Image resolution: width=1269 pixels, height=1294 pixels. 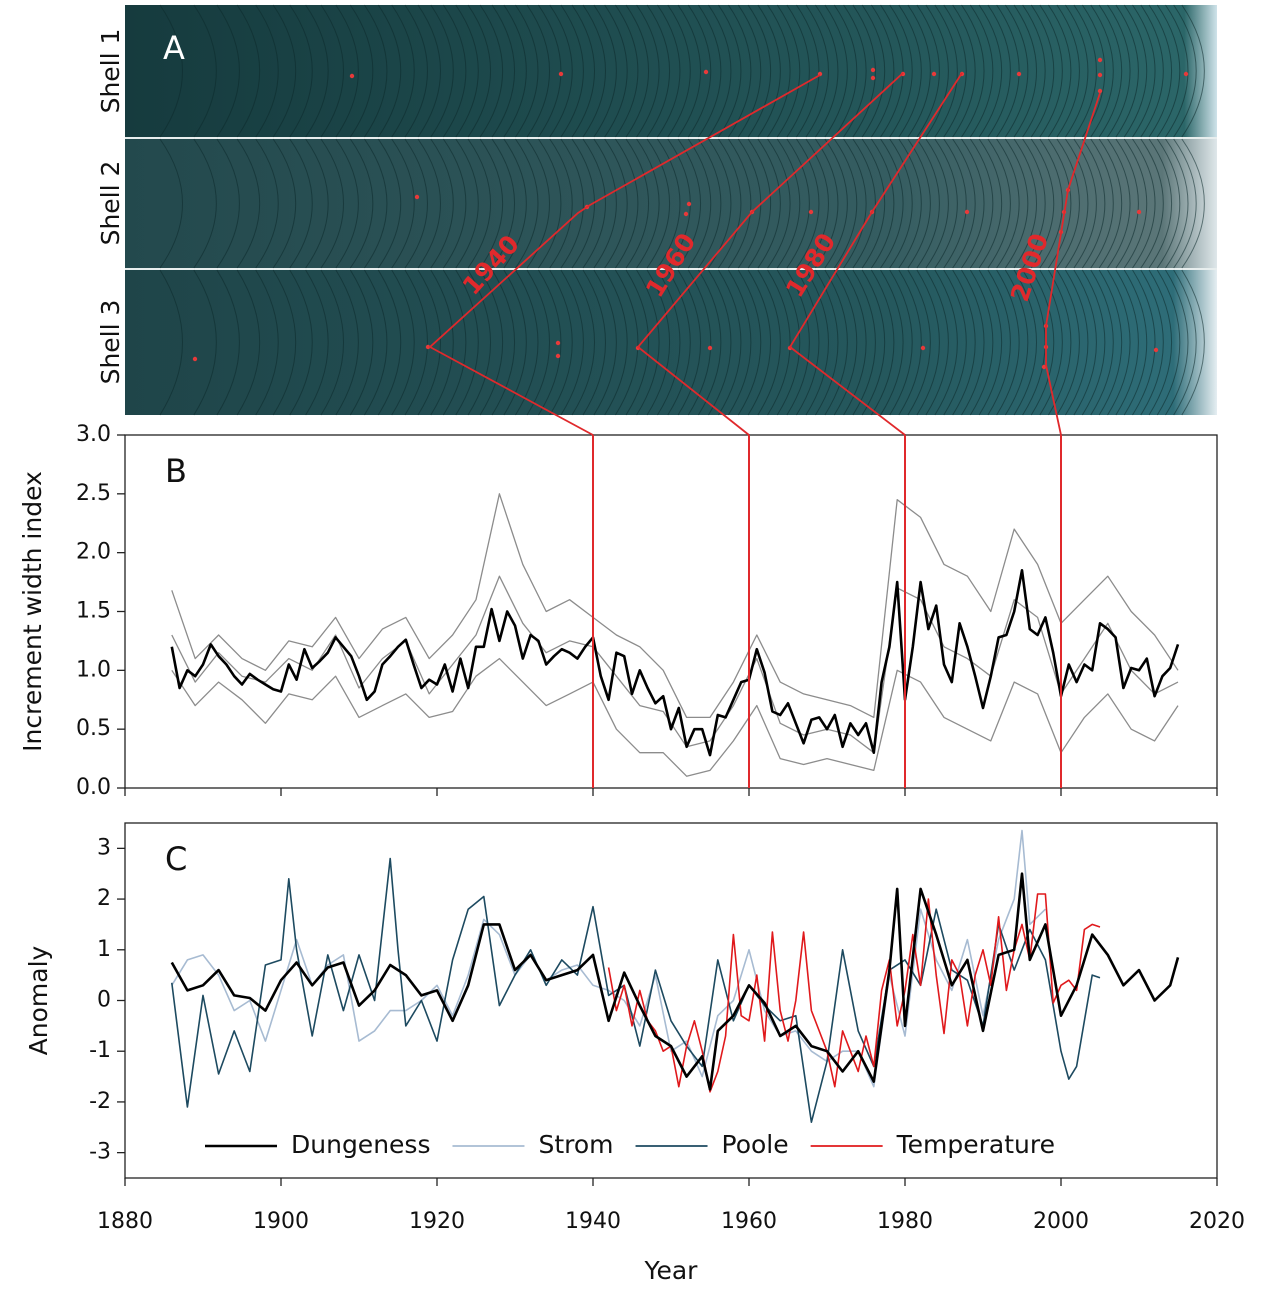 I want to click on shell-section, so click(x=671, y=71).